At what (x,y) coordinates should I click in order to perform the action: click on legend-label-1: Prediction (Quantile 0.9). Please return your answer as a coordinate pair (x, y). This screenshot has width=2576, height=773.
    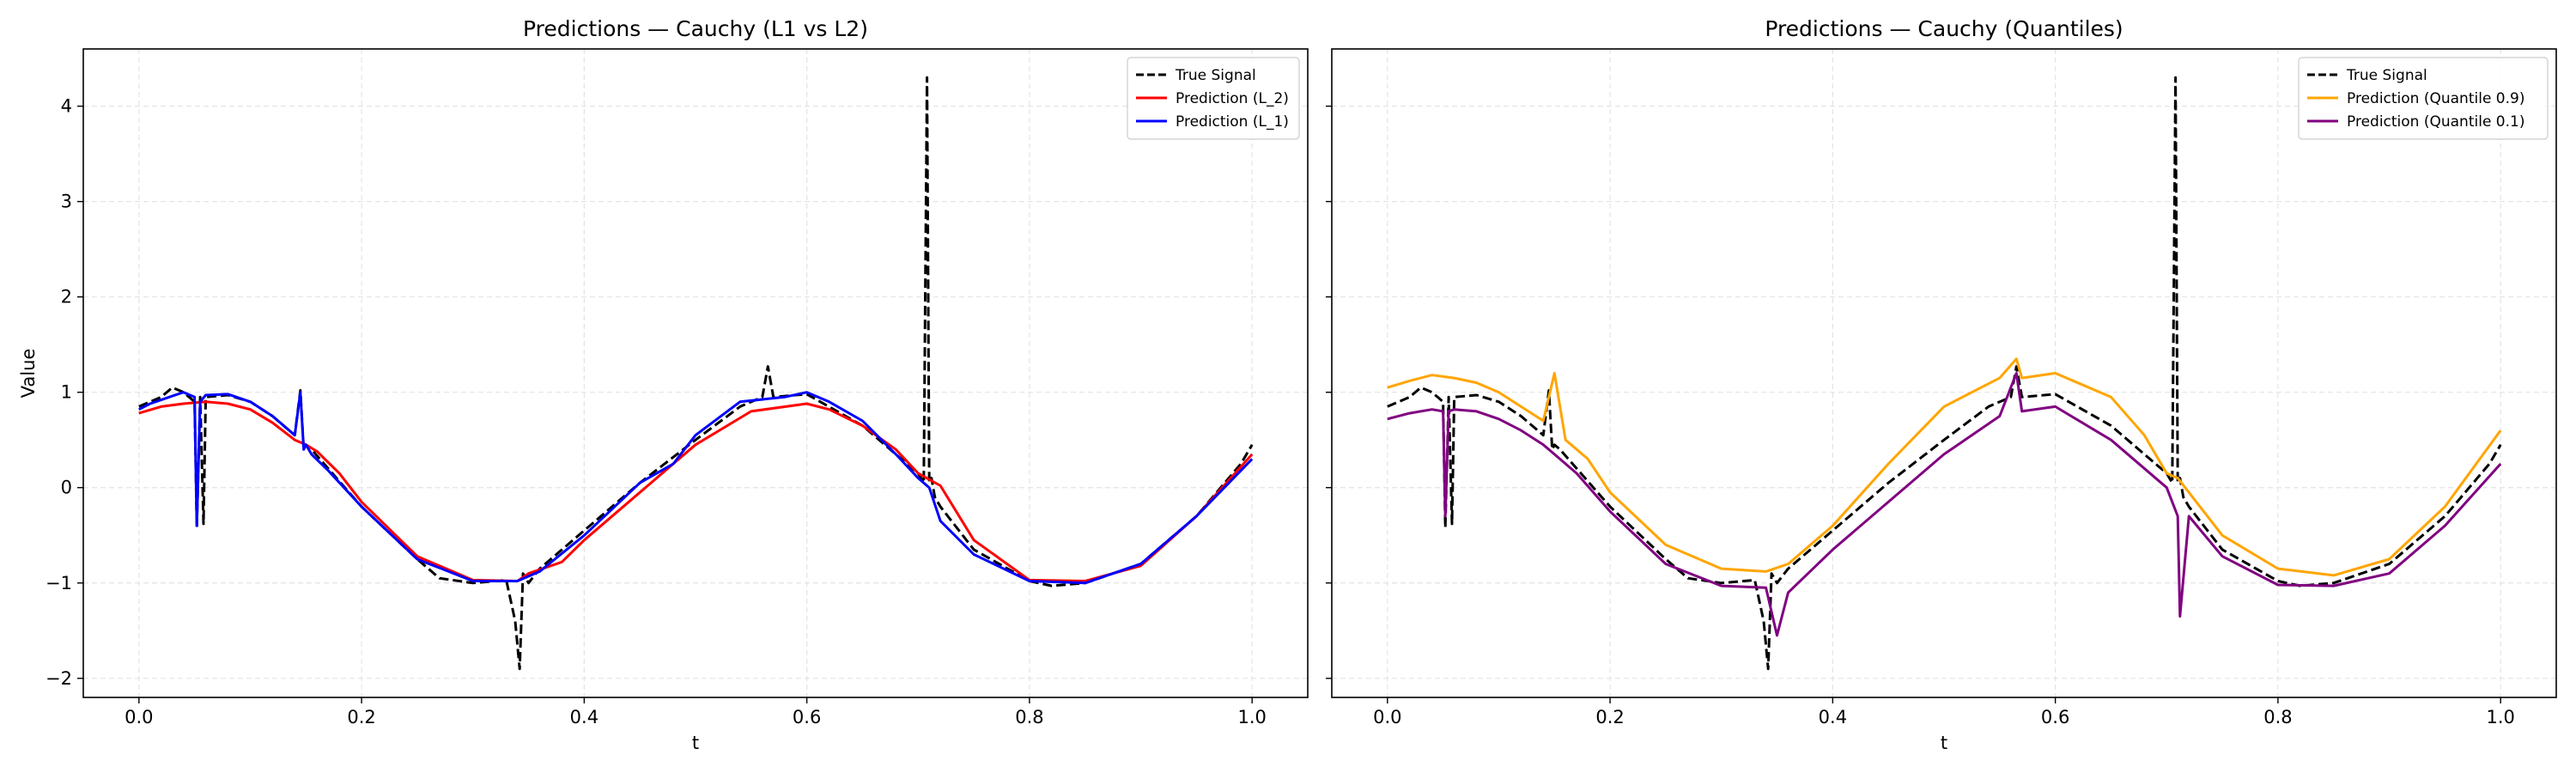
    Looking at the image, I should click on (2435, 98).